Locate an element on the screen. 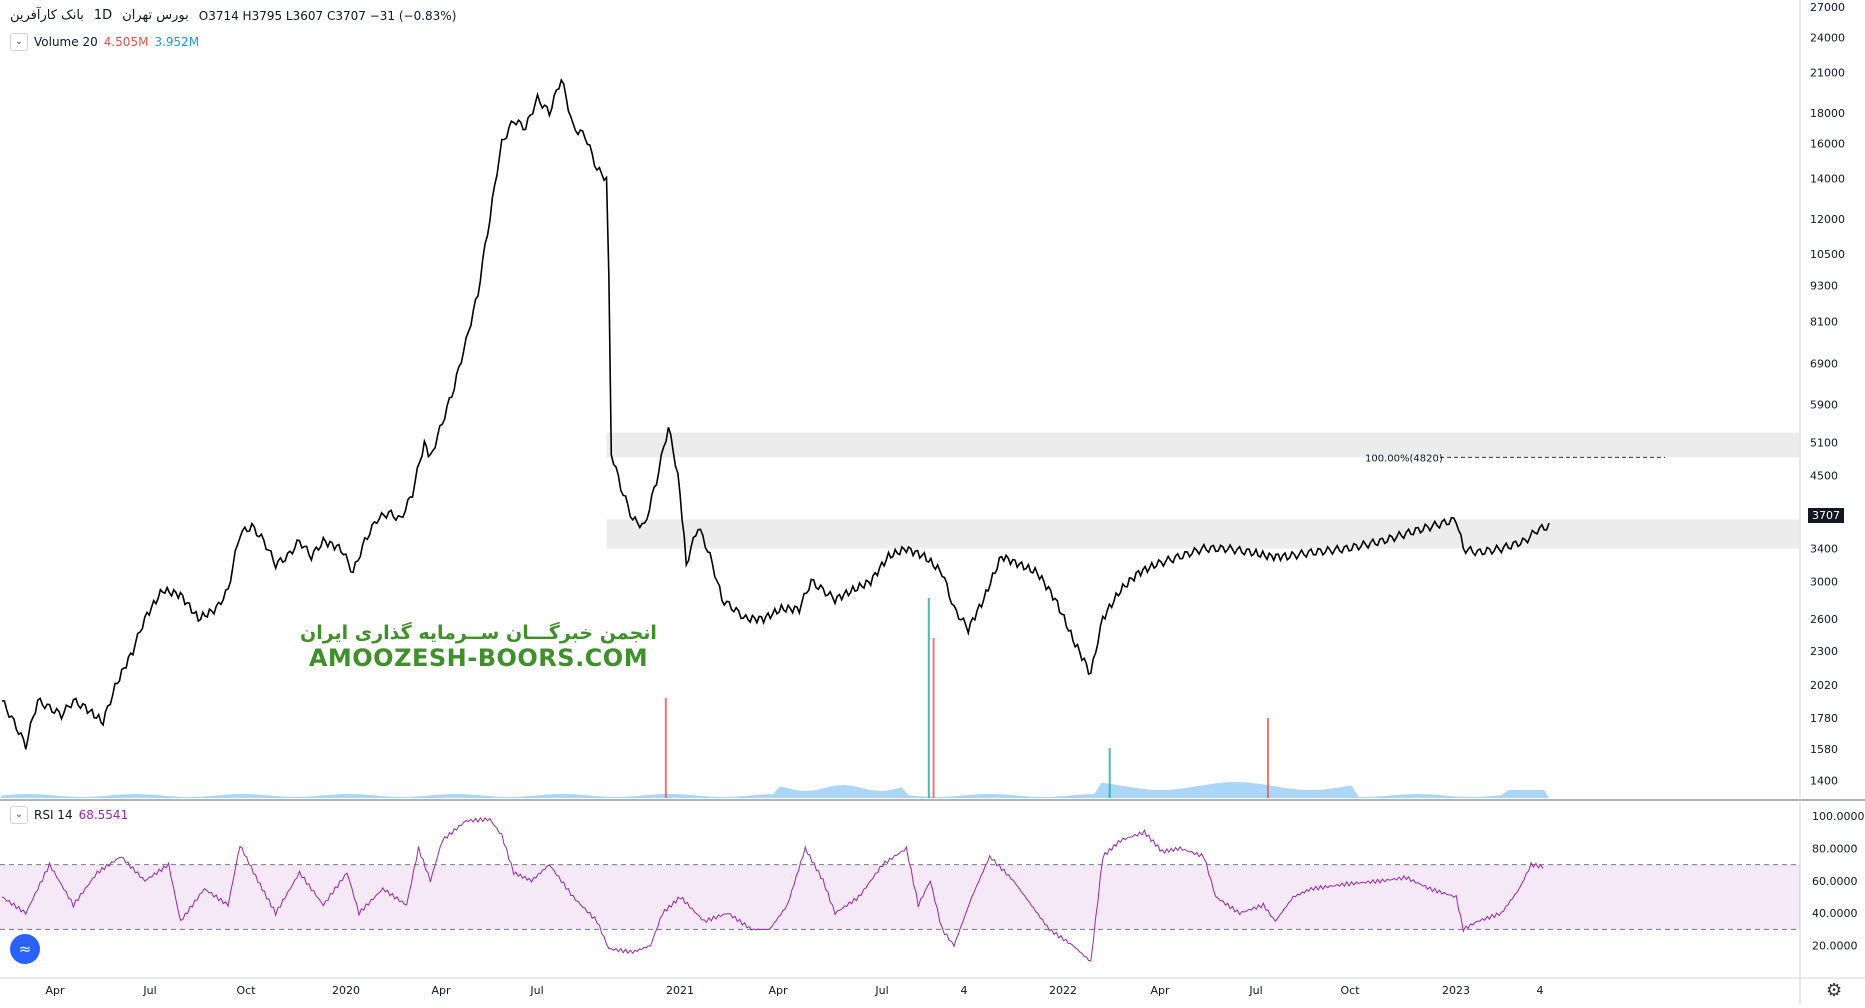  time-axis-tick: 2020 is located at coordinates (346, 990).